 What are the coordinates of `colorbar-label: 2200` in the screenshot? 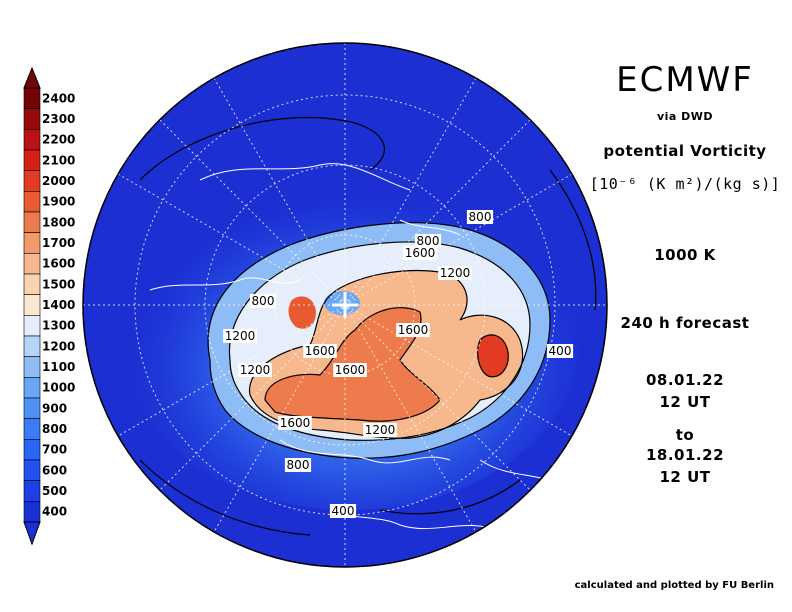 It's located at (58, 140).